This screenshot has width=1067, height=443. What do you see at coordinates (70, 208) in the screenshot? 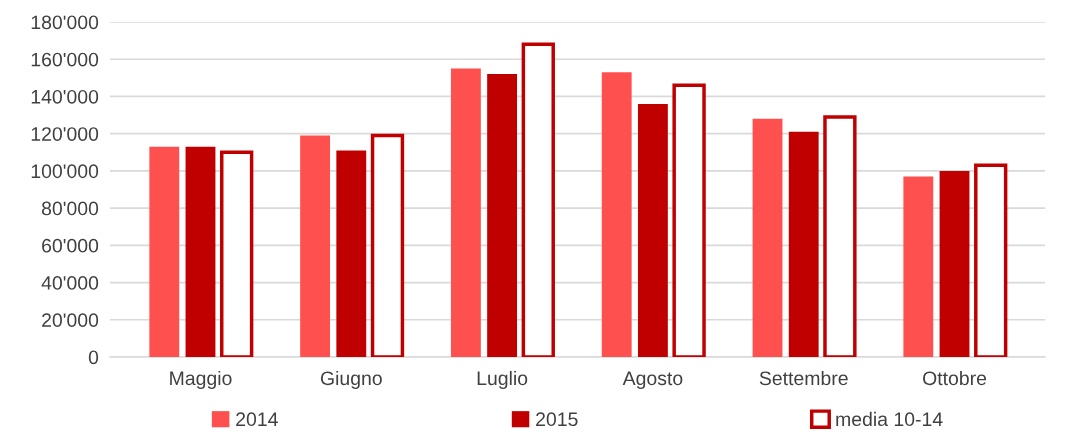
I see `y-tick-label: 80'000` at bounding box center [70, 208].